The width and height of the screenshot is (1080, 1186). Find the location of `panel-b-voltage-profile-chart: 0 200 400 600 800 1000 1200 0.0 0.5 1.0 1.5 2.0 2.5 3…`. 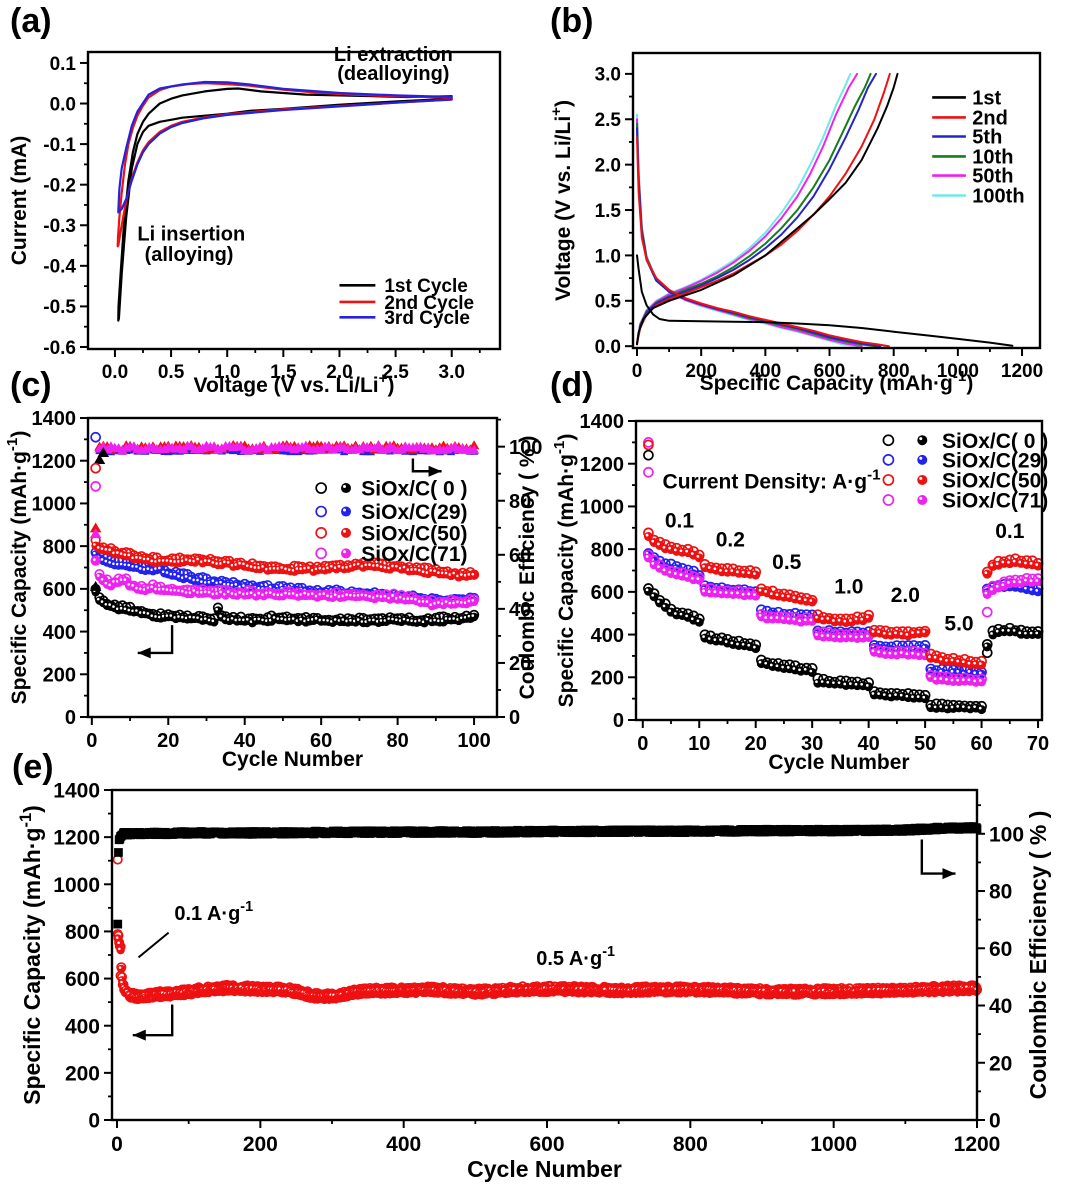

panel-b-voltage-profile-chart: 0 200 400 600 800 1000 1200 0.0 0.5 1.0 1.5 2.0 2.5 3… is located at coordinates (795, 223).